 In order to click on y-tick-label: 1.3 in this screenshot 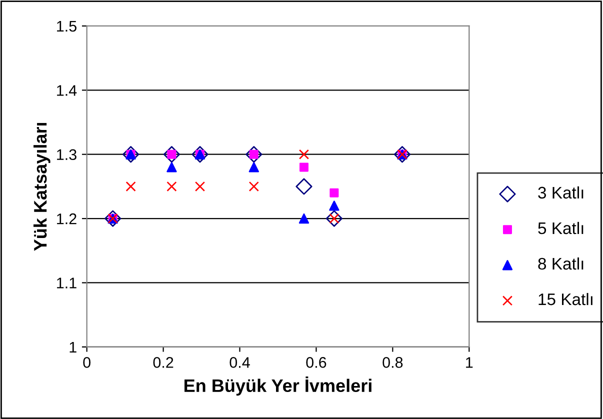, I will do `click(66, 154)`.